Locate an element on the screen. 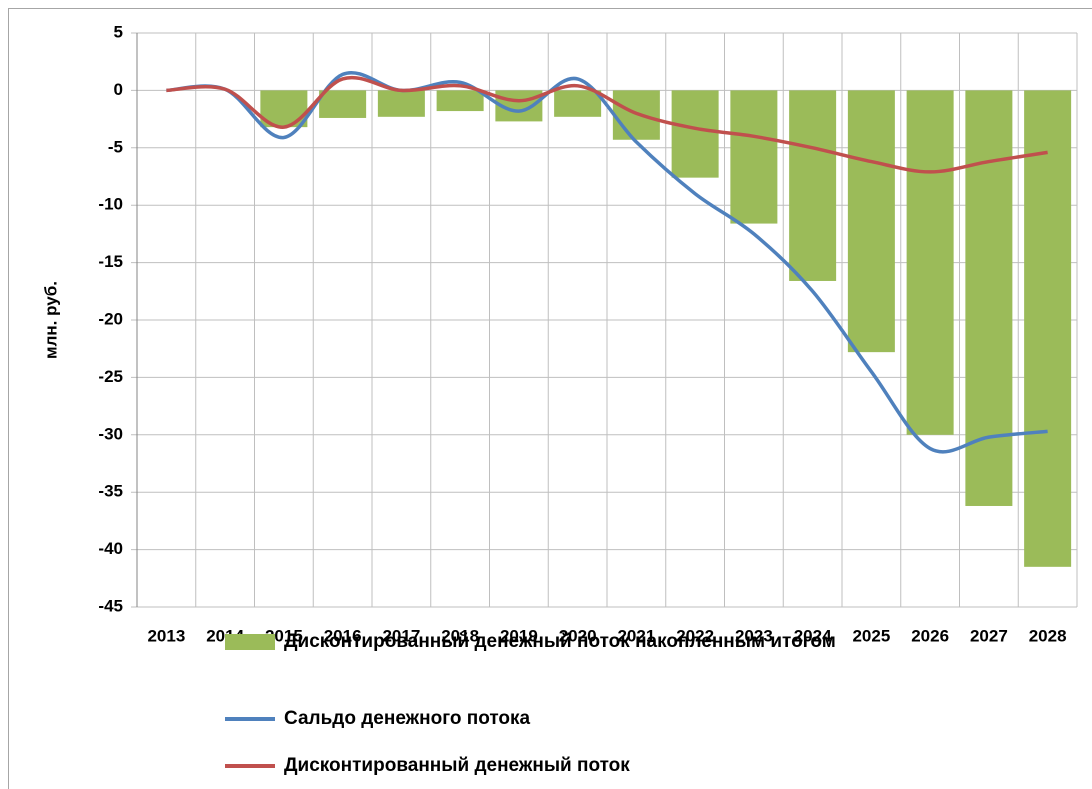  x-tick-label: 2022 is located at coordinates (695, 635).